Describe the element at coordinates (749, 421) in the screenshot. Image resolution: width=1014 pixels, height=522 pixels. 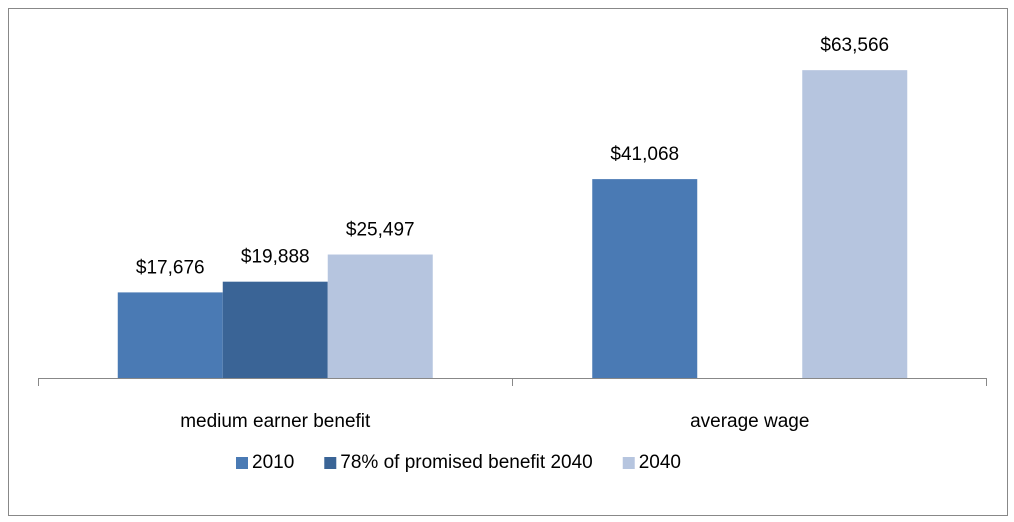
I see `x-tick-label: average wage` at that location.